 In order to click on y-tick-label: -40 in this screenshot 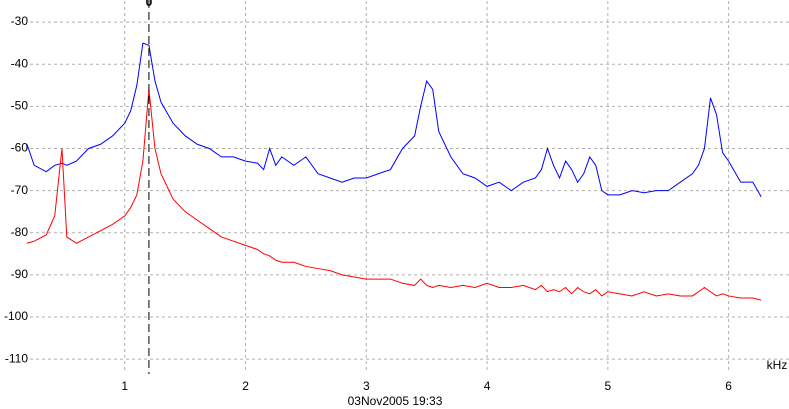, I will do `click(20, 63)`.